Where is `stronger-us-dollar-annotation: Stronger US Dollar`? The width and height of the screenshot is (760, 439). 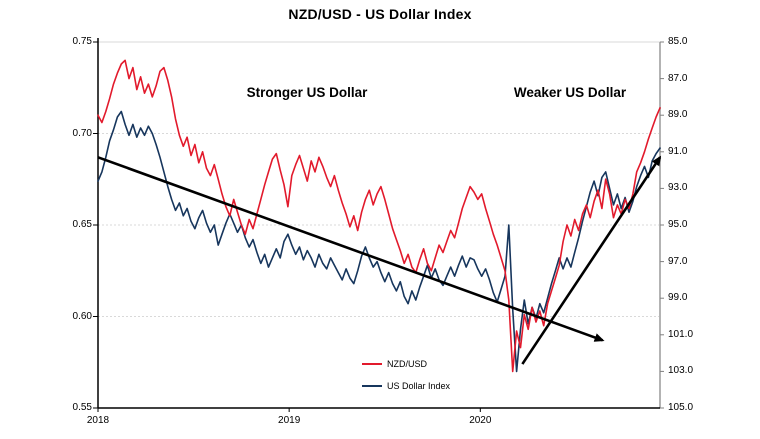 stronger-us-dollar-annotation: Stronger US Dollar is located at coordinates (307, 92).